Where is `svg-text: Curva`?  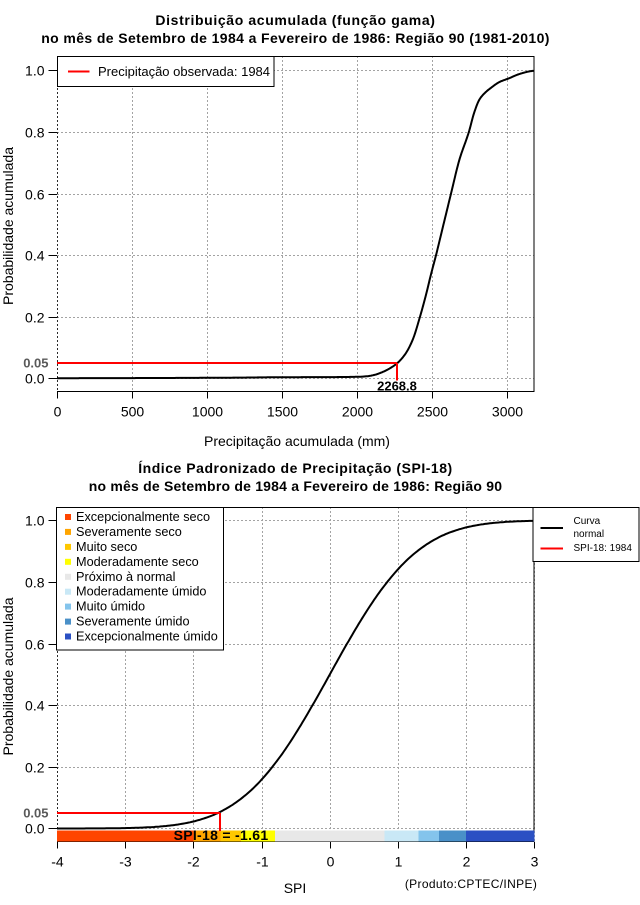
svg-text: Curva is located at coordinates (587, 521).